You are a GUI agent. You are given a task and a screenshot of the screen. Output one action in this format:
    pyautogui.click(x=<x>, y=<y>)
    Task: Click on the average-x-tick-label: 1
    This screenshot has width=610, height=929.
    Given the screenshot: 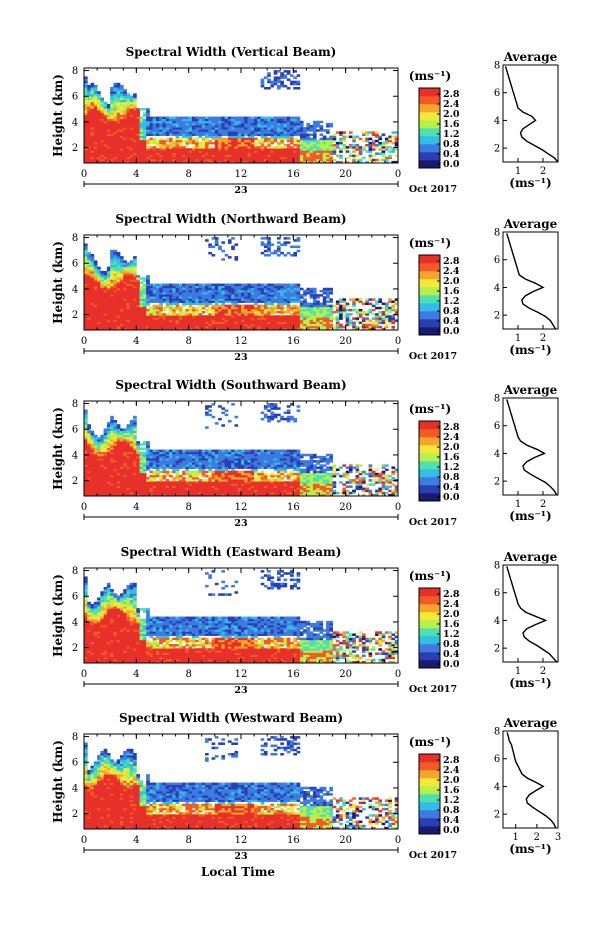 What is the action you would take?
    pyautogui.click(x=518, y=171)
    